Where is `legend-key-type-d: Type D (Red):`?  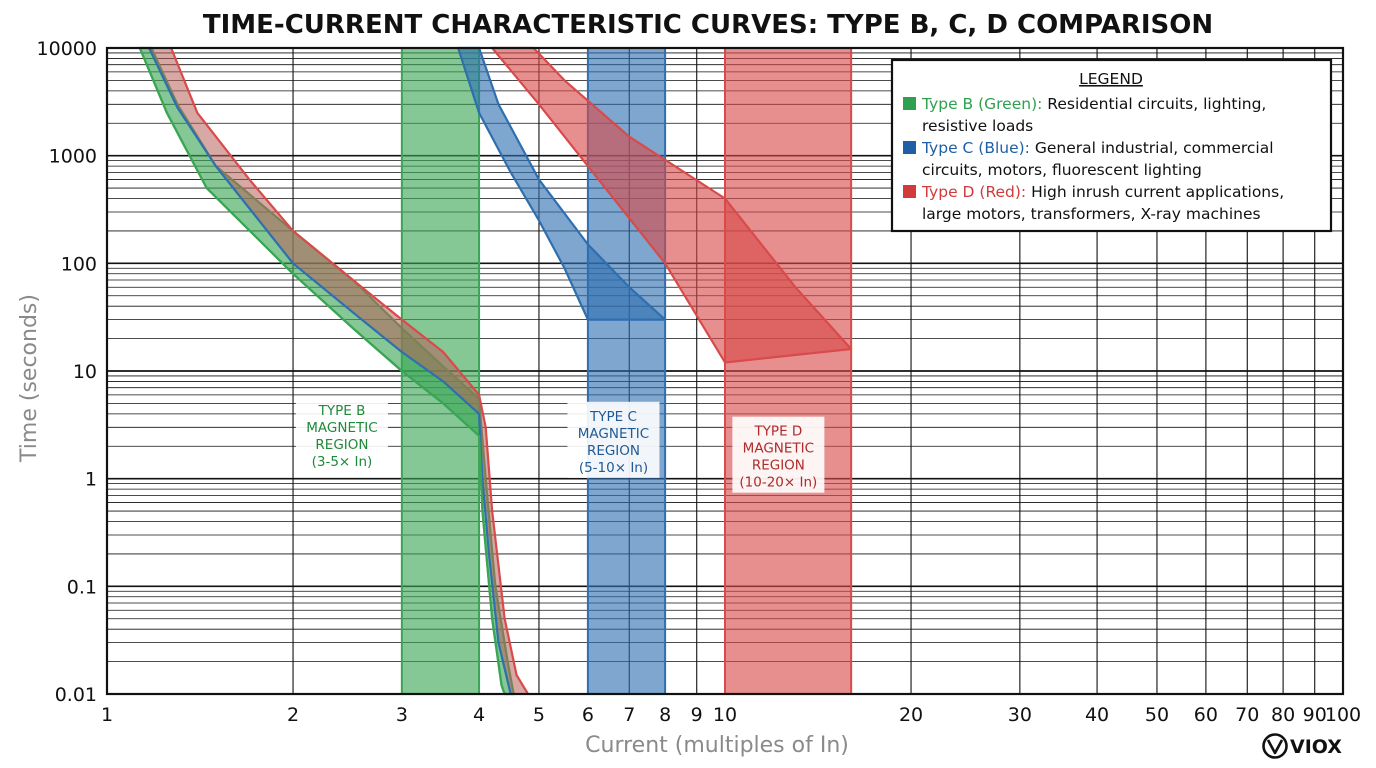 legend-key-type-d: Type D (Red): is located at coordinates (973, 192).